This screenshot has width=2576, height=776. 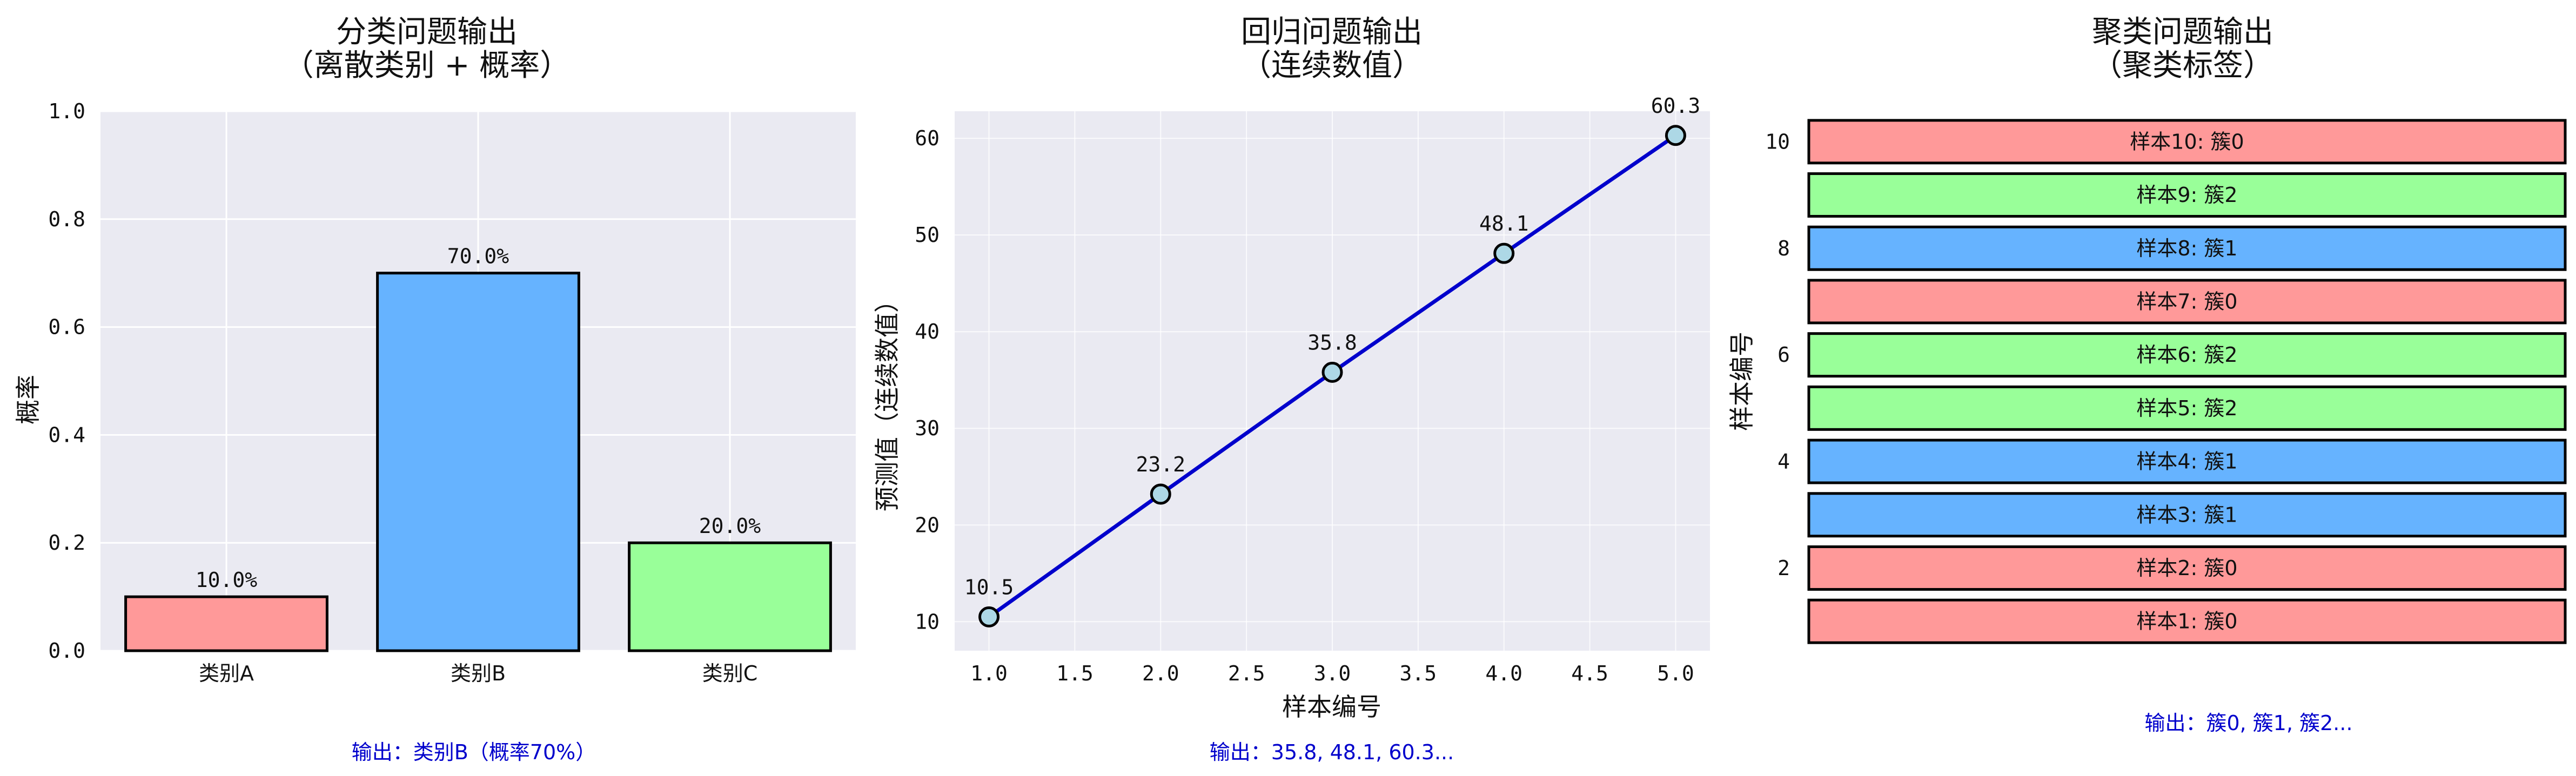 What do you see at coordinates (730, 674) in the screenshot?
I see `classification-xtick-label: 类别C` at bounding box center [730, 674].